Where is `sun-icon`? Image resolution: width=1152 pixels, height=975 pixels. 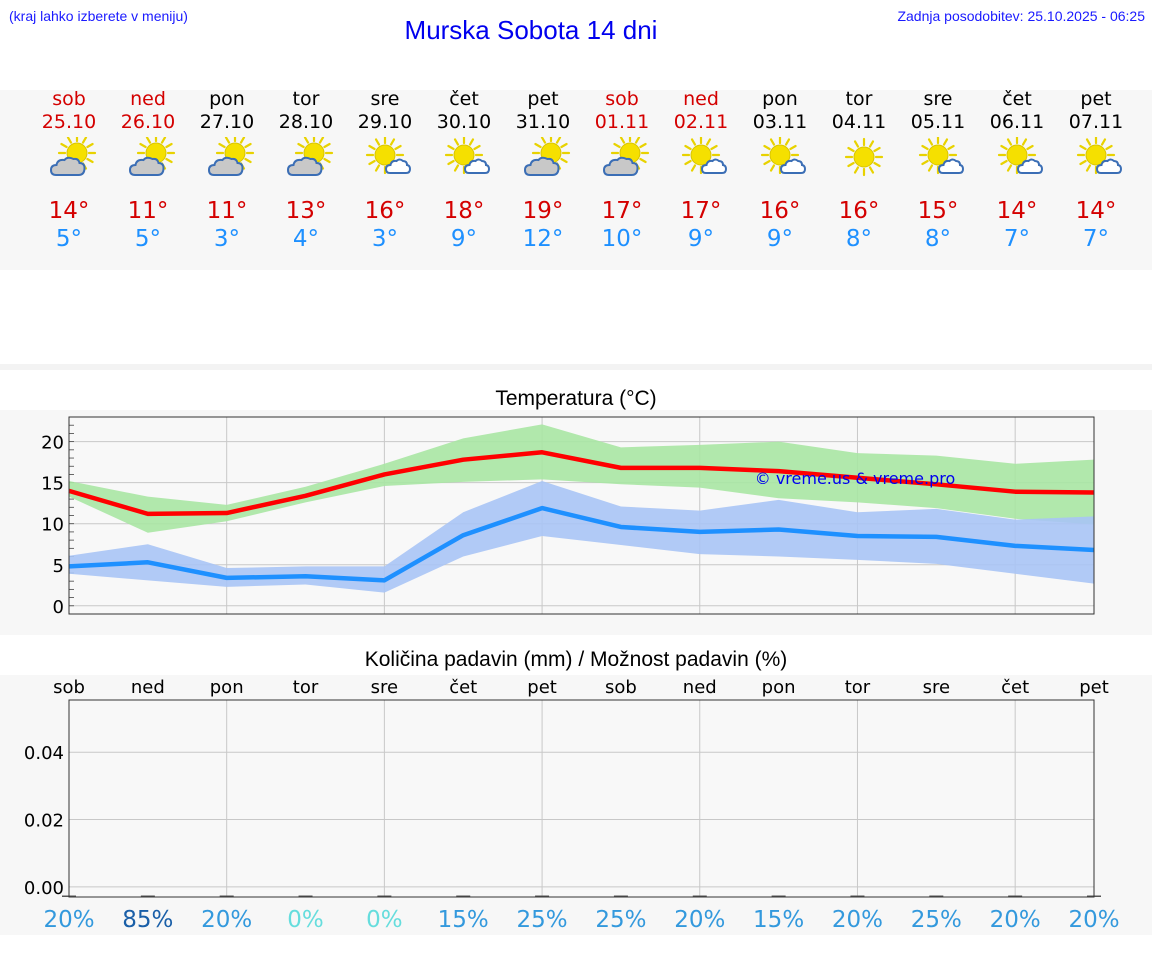
sun-icon is located at coordinates (864, 159).